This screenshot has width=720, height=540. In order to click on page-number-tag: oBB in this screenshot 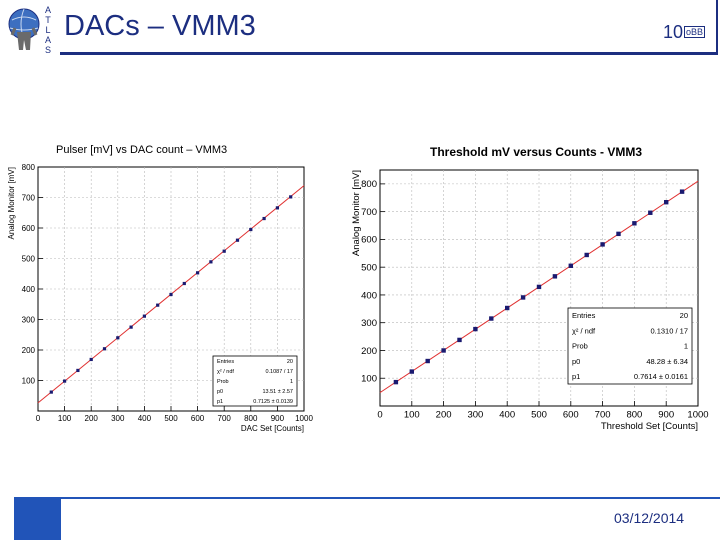, I will do `click(695, 32)`.